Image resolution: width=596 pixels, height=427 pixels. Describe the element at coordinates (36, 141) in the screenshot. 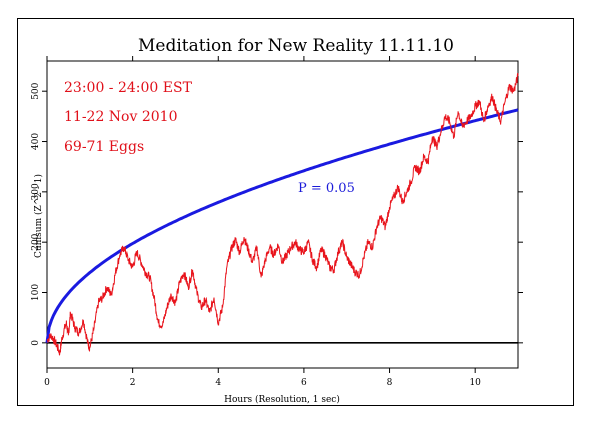

I see `y-tick-label: 400` at that location.